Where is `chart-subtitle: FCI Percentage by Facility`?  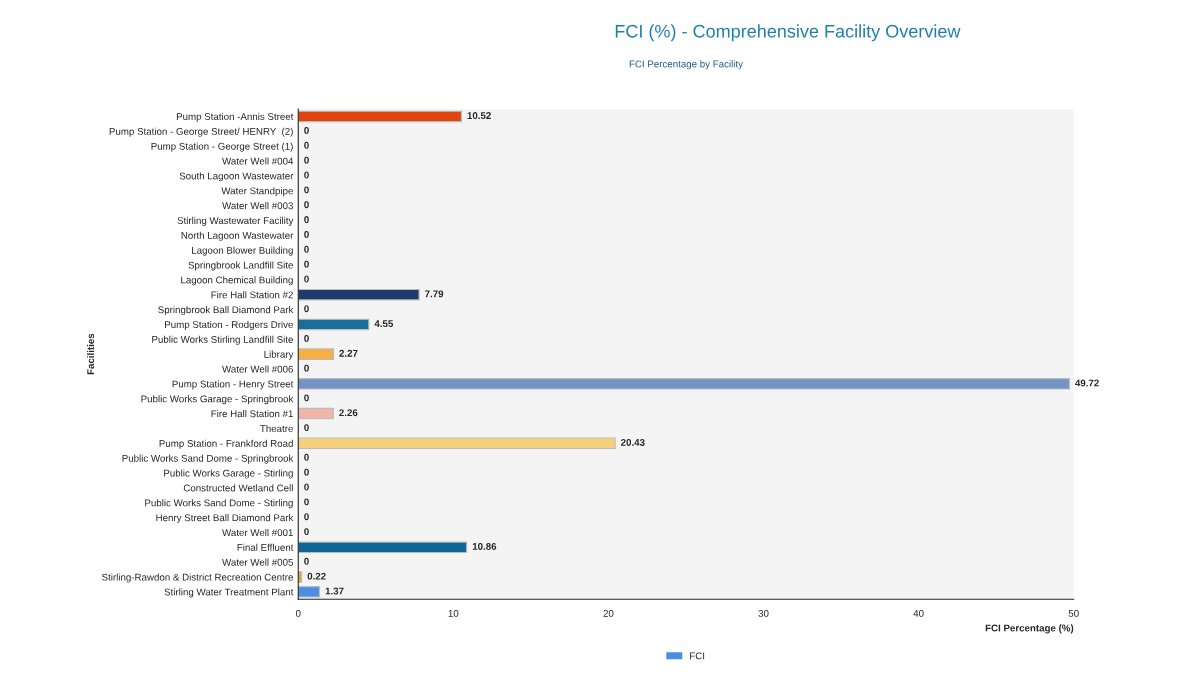 chart-subtitle: FCI Percentage by Facility is located at coordinates (686, 65).